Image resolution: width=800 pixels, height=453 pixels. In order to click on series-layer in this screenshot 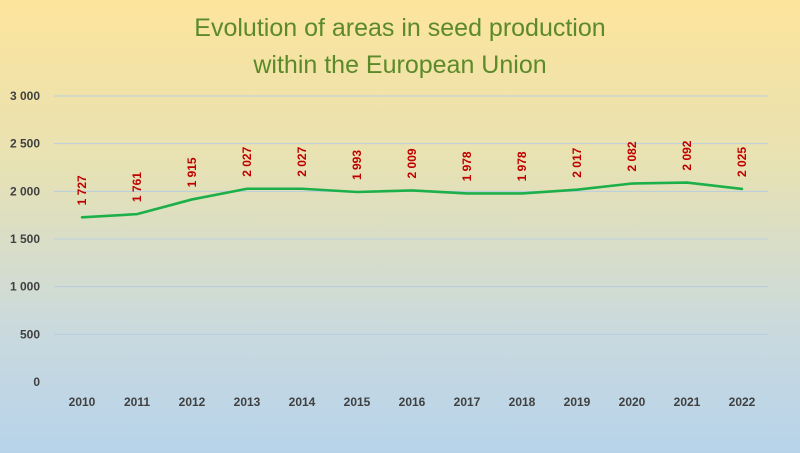, I will do `click(412, 200)`.